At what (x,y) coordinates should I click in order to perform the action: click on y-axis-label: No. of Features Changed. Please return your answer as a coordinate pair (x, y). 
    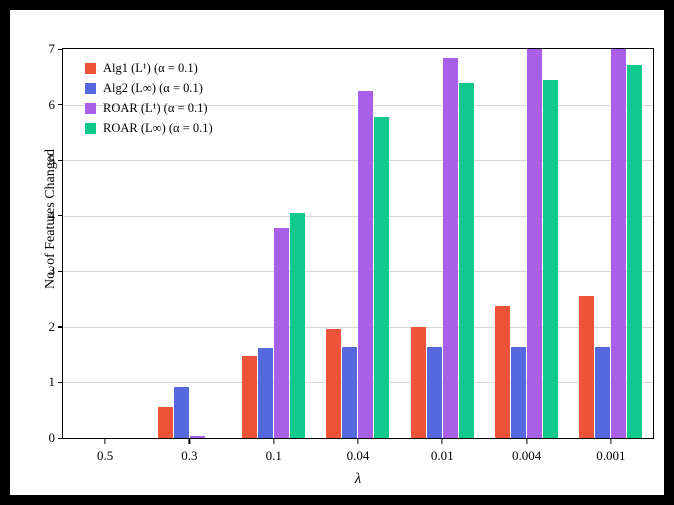
    Looking at the image, I should click on (50, 219).